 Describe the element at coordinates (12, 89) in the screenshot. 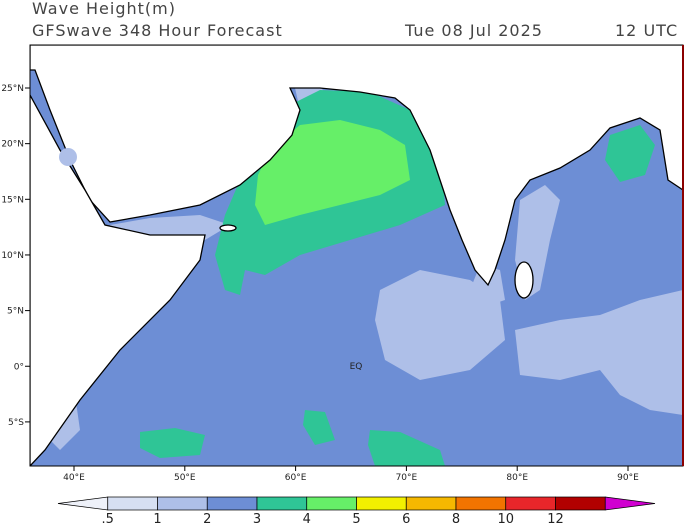

I see `lat-label: 25°N` at that location.